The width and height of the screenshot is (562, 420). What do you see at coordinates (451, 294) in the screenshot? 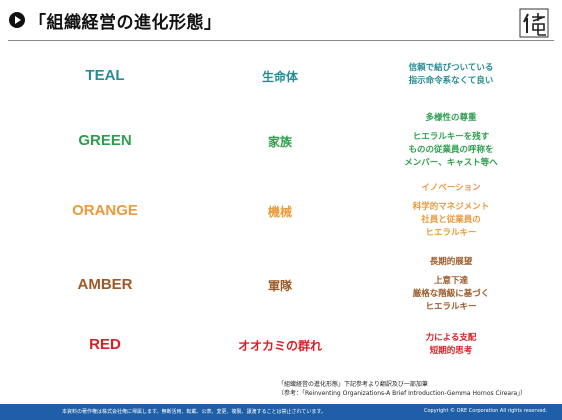
I see `description-line: 厳格な階級に基づく` at bounding box center [451, 294].